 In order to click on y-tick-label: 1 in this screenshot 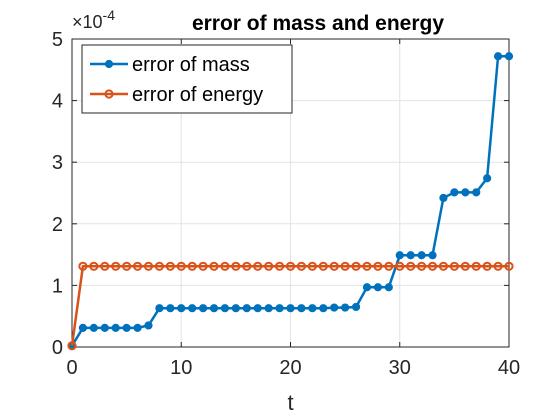, I will do `click(57, 286)`.